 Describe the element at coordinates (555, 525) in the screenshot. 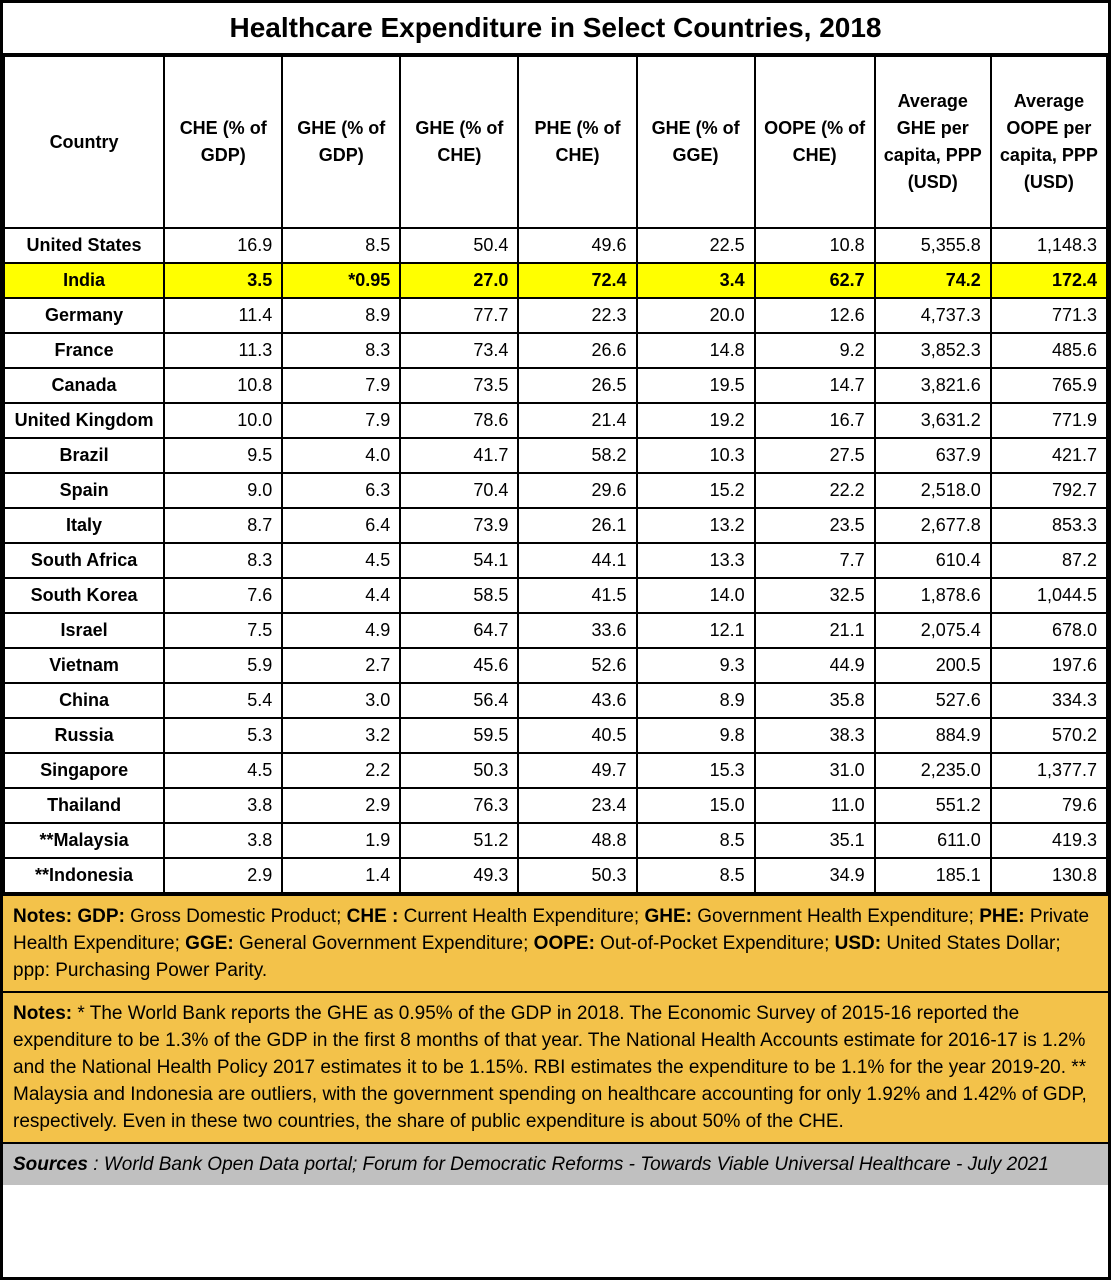

I see `table-row: Italy 8.7 6.4 73.9 26.1 13.2 23.5 2,677.8 853.3` at that location.